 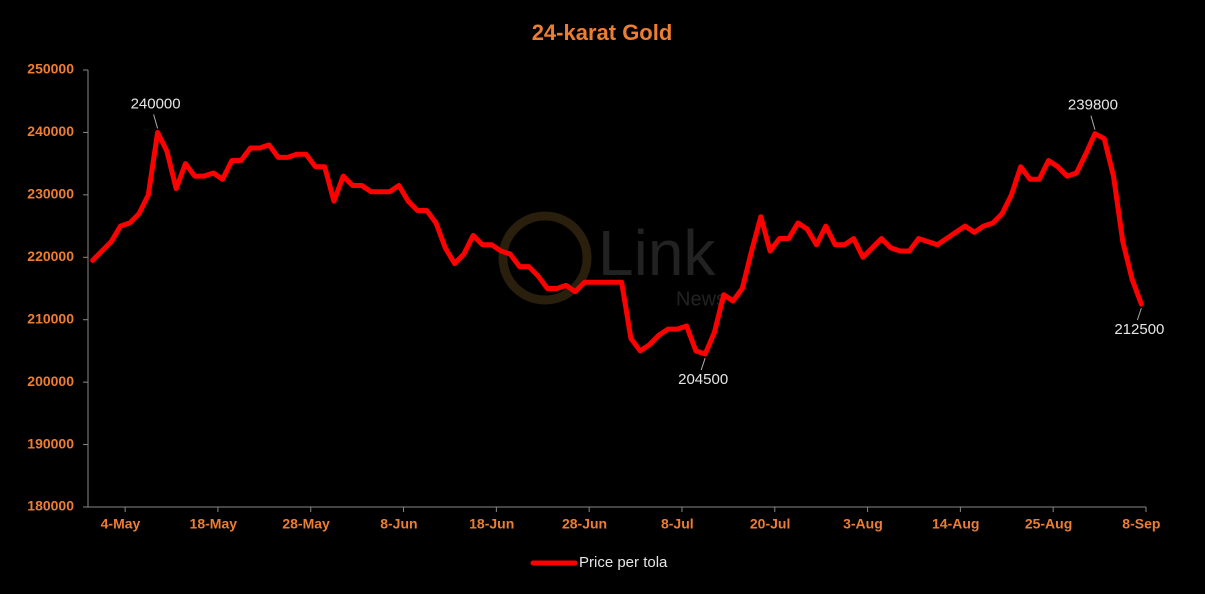 I want to click on legend-label: Price per tola, so click(x=623, y=562).